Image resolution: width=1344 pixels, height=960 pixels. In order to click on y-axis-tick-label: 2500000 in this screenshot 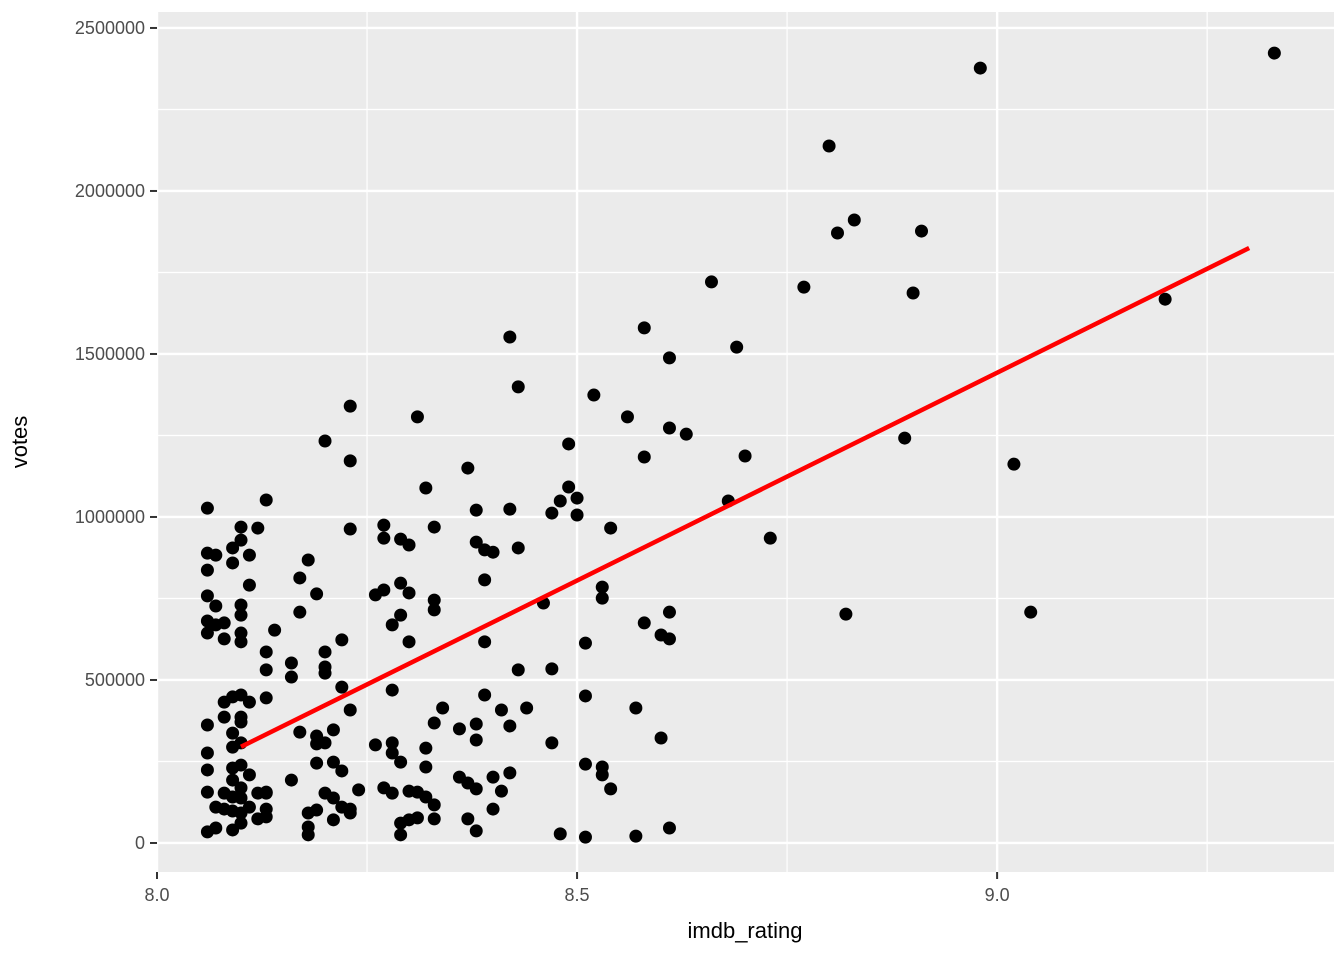, I will do `click(110, 28)`.